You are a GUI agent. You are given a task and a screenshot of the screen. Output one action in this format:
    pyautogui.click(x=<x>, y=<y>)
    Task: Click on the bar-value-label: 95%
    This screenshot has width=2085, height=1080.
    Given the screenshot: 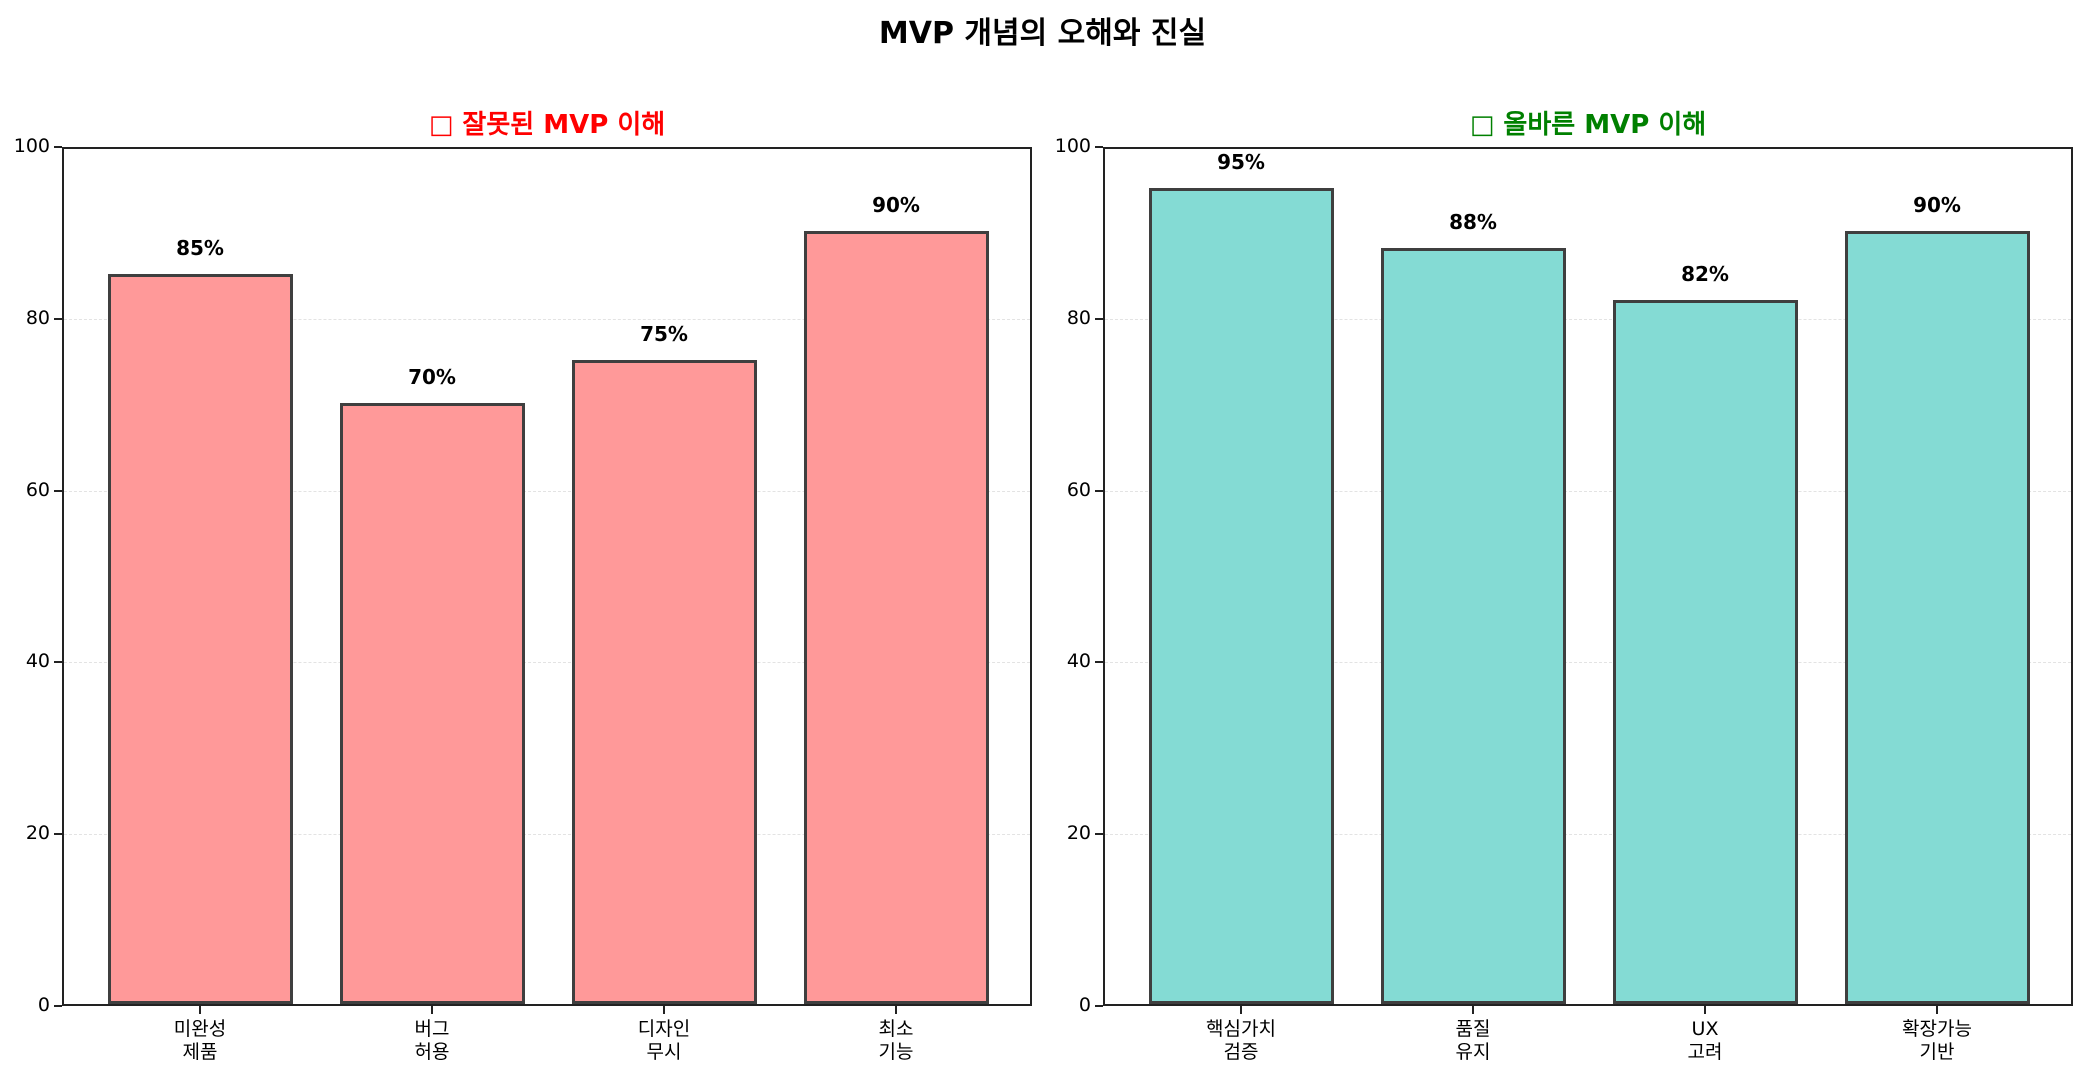 What is the action you would take?
    pyautogui.click(x=1241, y=161)
    